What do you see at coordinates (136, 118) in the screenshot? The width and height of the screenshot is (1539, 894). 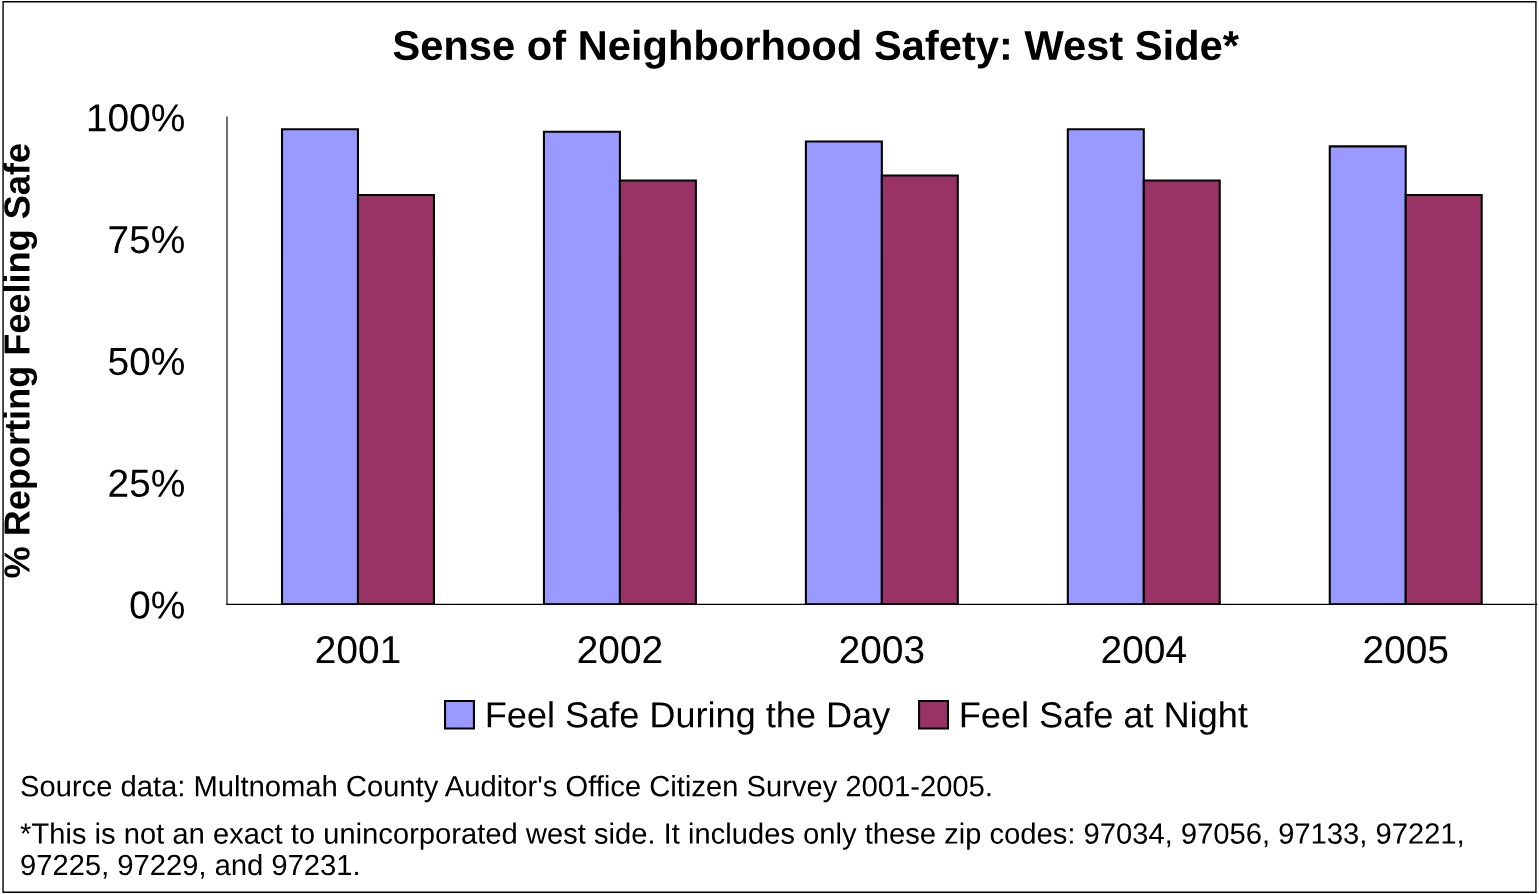 I see `y-tick-label: 100%` at bounding box center [136, 118].